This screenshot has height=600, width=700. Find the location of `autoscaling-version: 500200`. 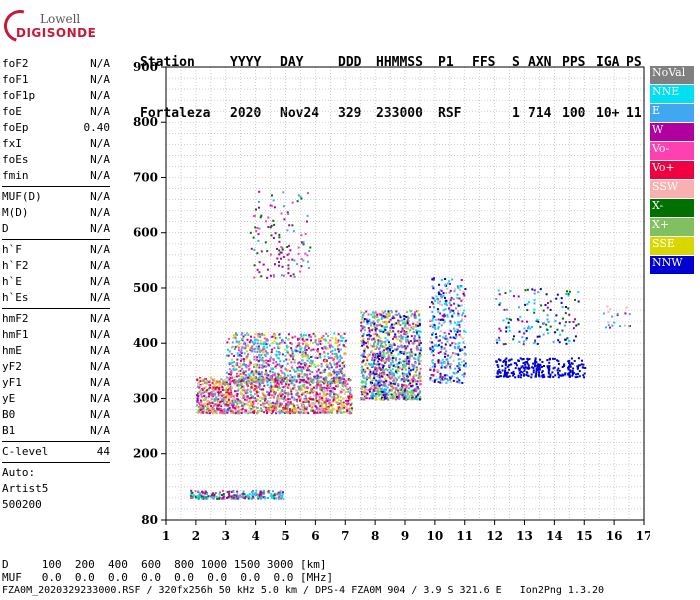

autoscaling-version: 500200 is located at coordinates (22, 504).